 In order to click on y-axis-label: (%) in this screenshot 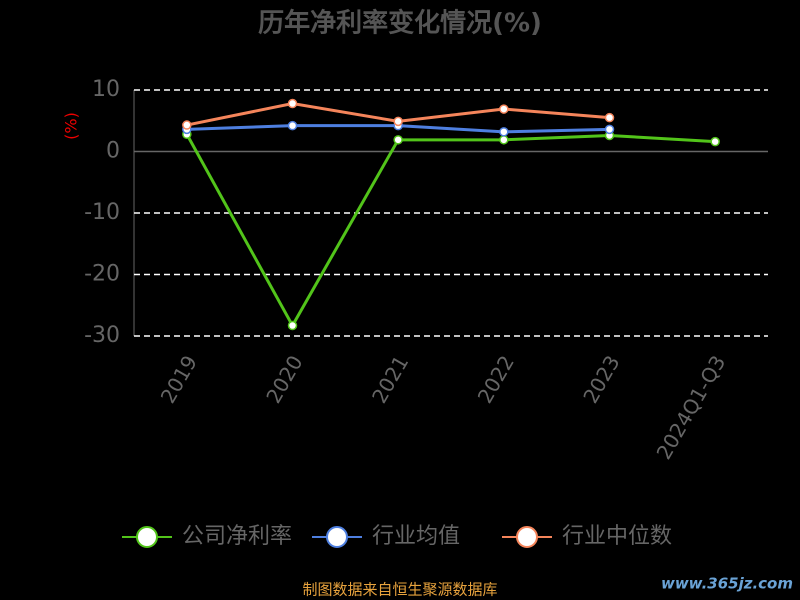, I will do `click(71, 126)`.